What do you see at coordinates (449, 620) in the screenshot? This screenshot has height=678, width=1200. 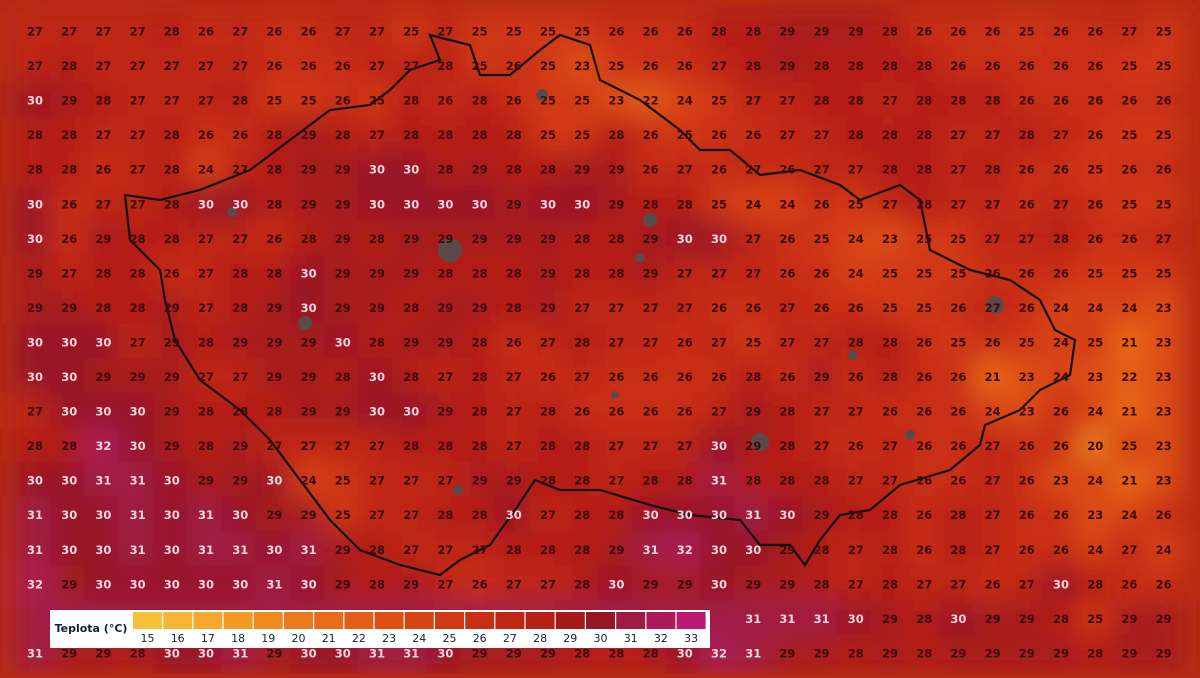 I see `legend-swatch` at bounding box center [449, 620].